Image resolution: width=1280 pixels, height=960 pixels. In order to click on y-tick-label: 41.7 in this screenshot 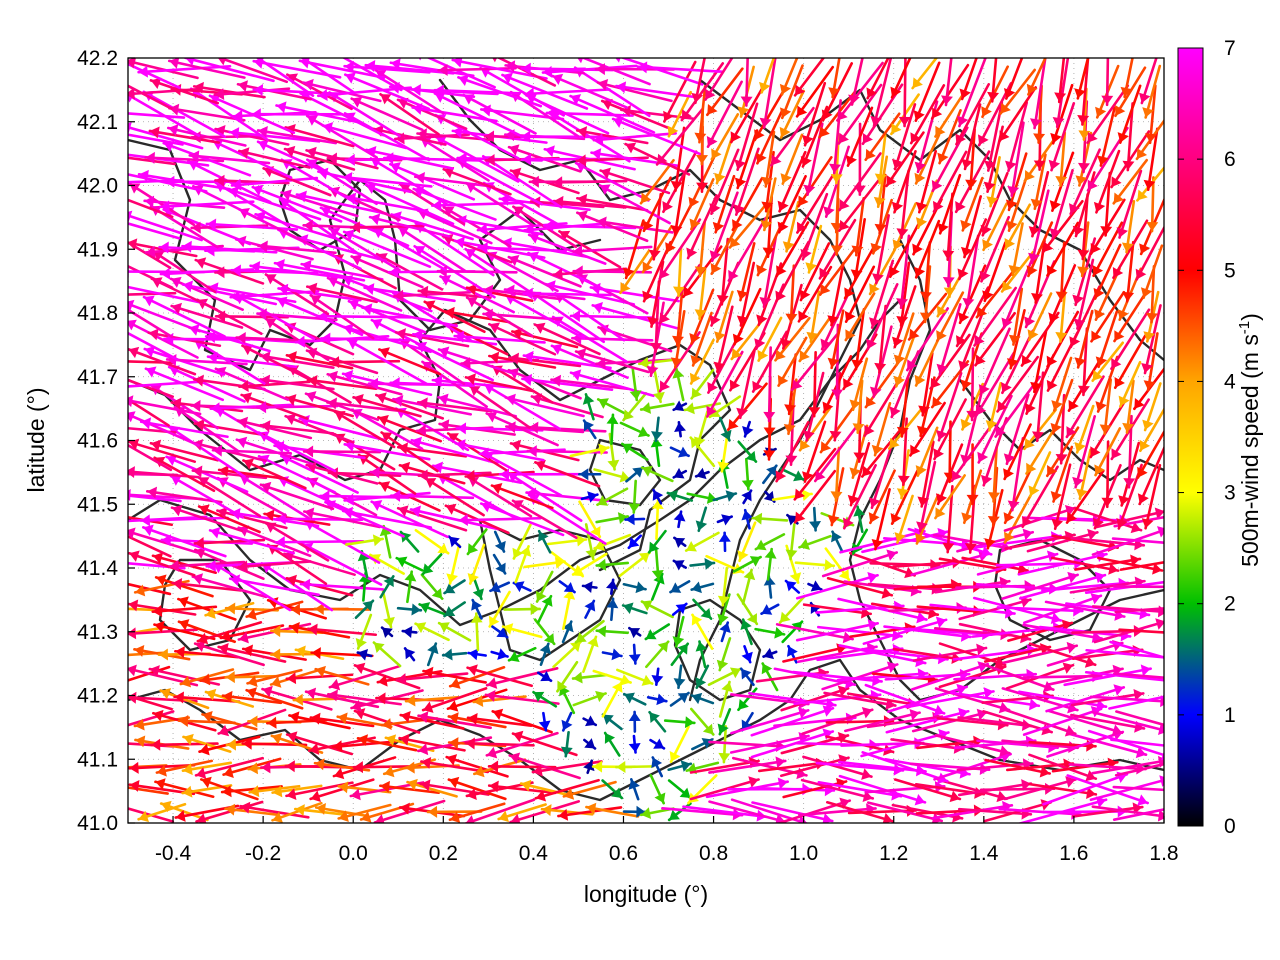, I will do `click(97, 377)`.